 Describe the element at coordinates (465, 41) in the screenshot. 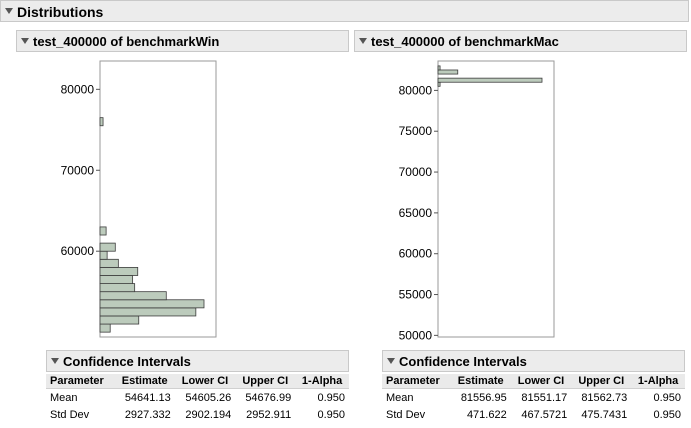

I see `panel-title-mac: test_400000 of benchmarkMac` at that location.